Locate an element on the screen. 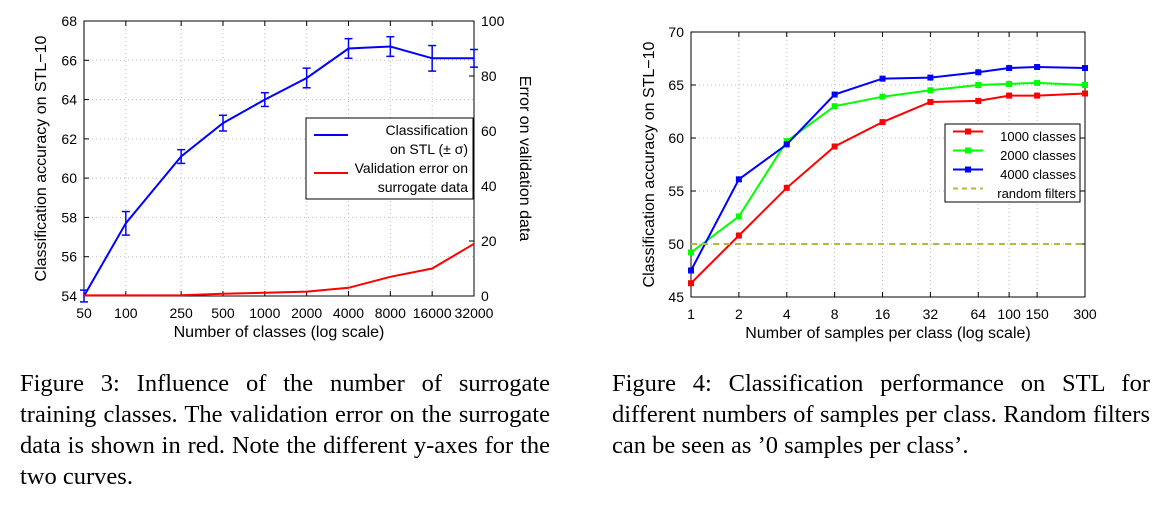 The height and width of the screenshot is (509, 1163). series-line-1000-classes is located at coordinates (888, 188).